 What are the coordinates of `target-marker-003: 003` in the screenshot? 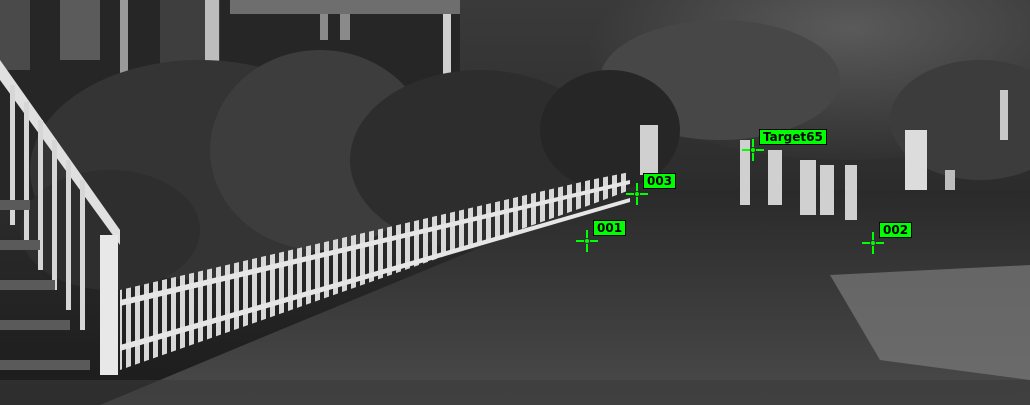 It's located at (651, 189).